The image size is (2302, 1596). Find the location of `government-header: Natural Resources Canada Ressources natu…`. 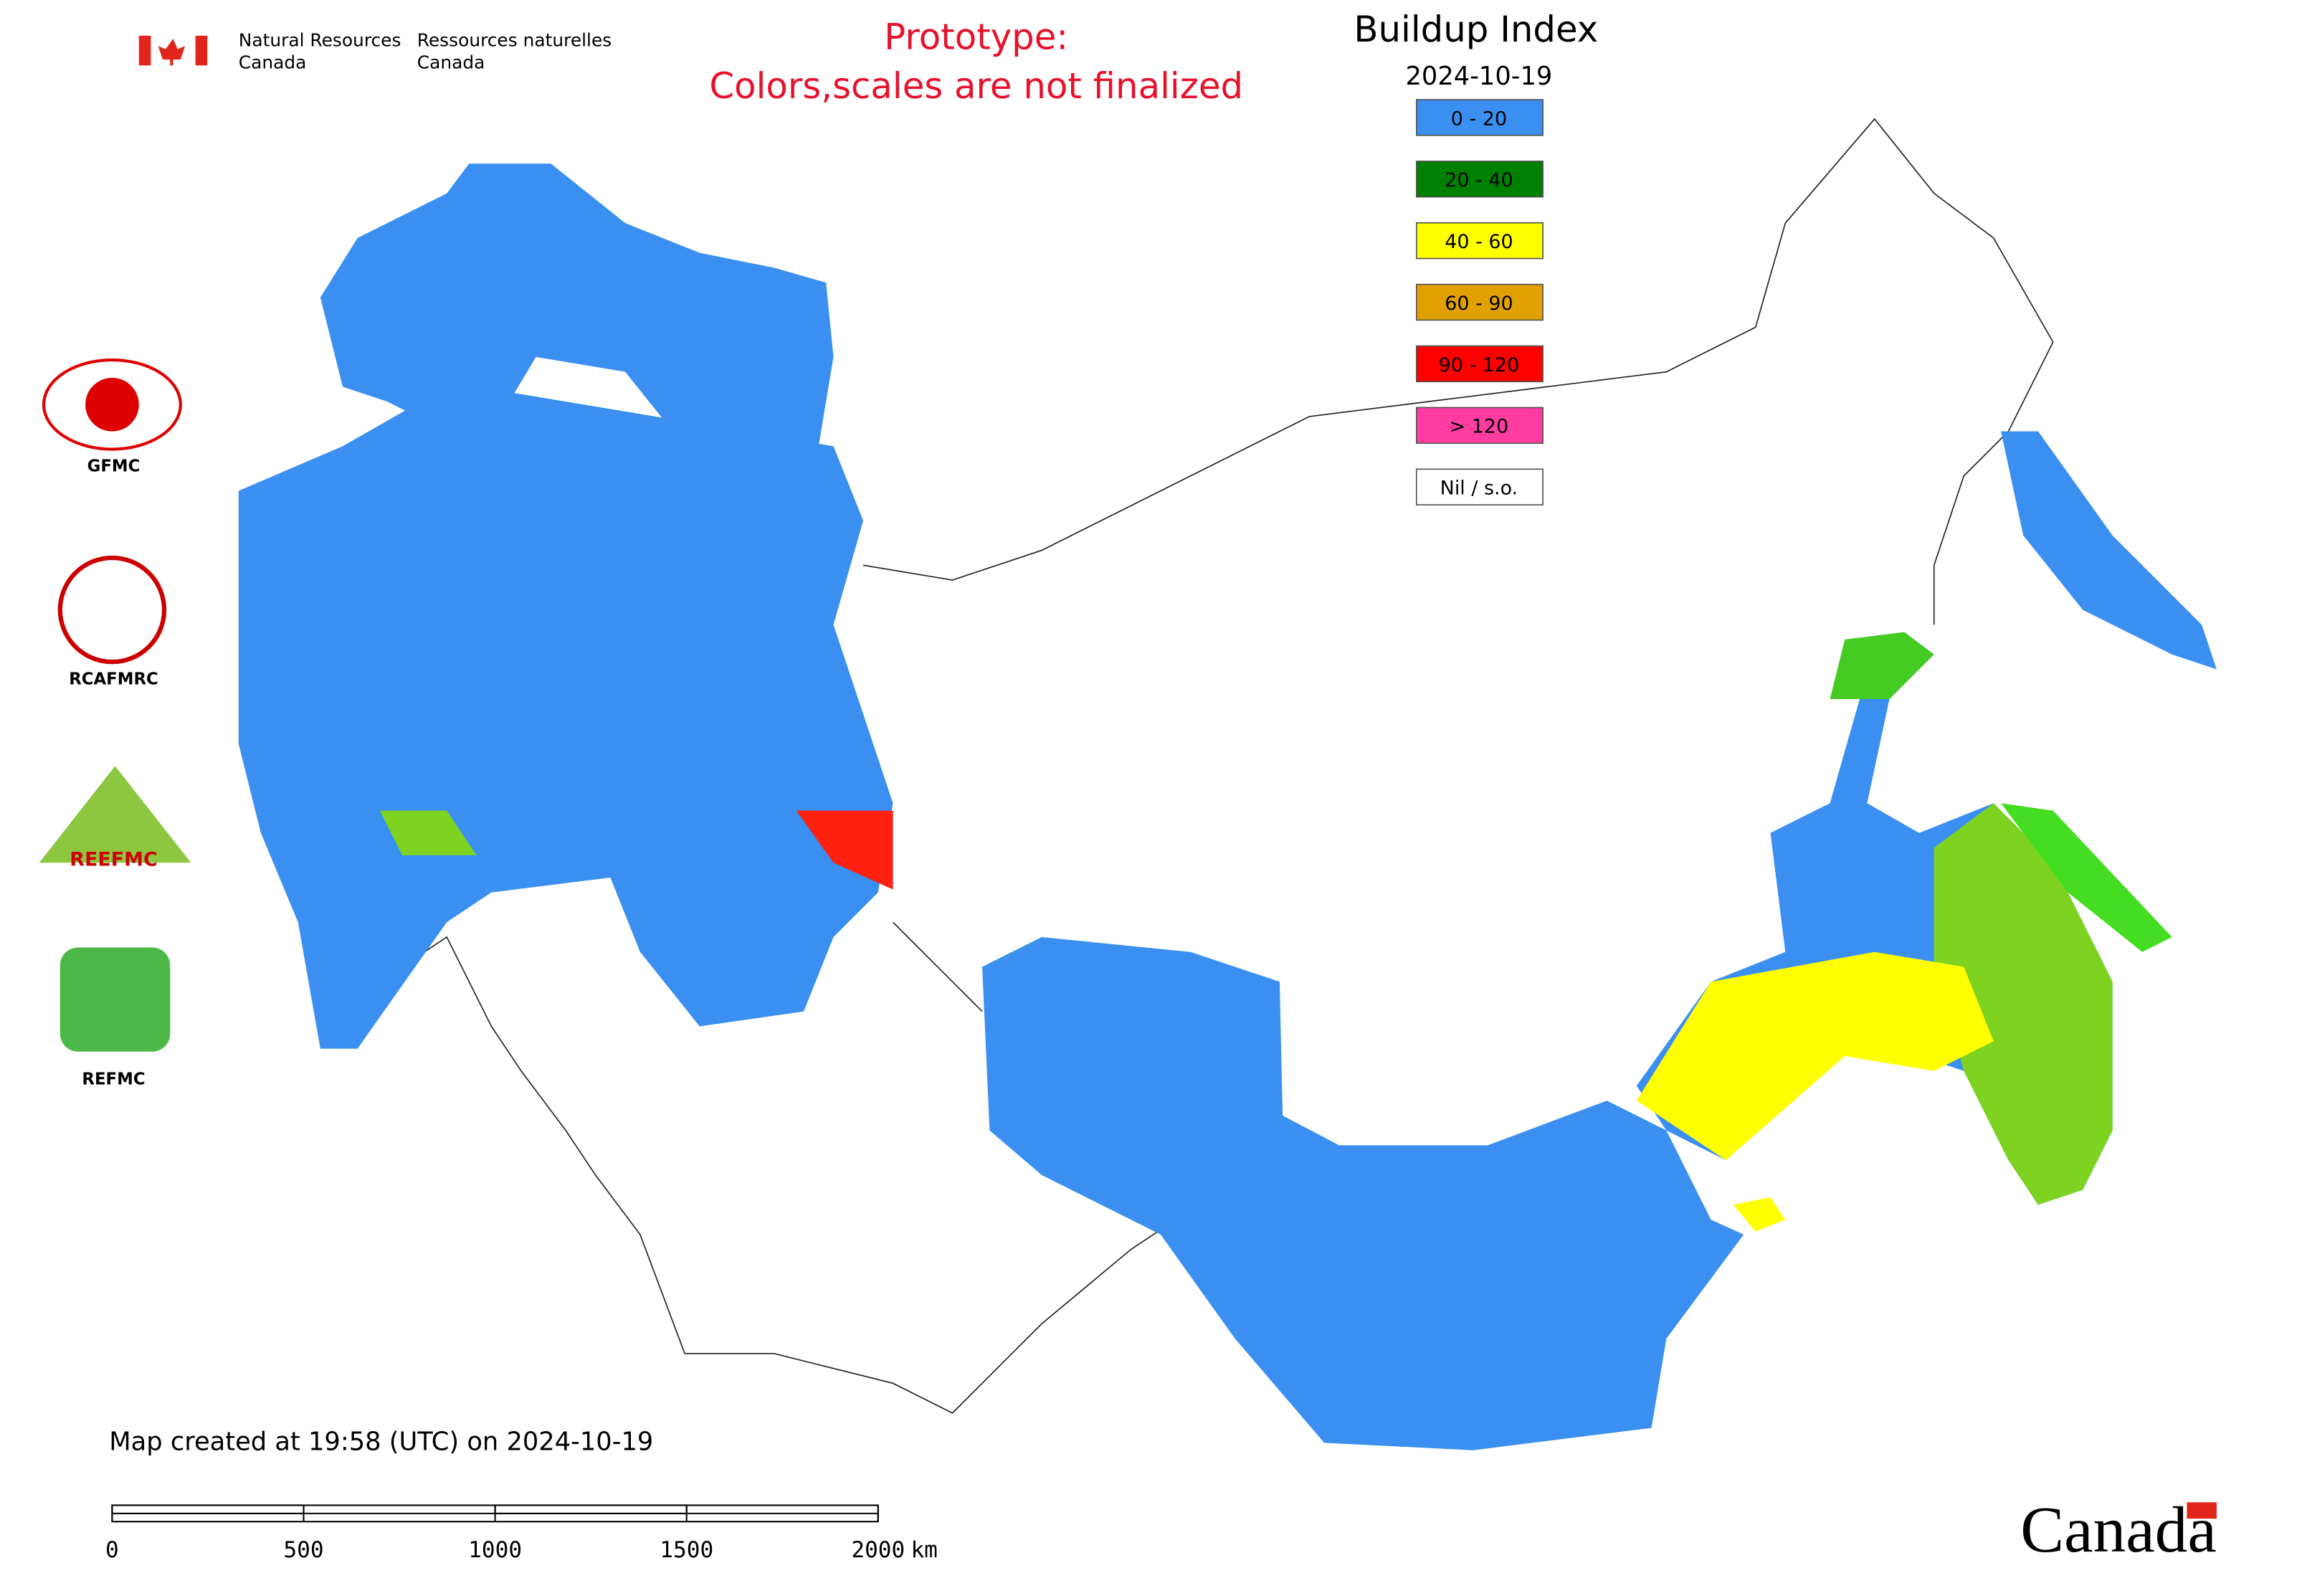

government-header: Natural Resources Canada Ressources natu… is located at coordinates (375, 50).